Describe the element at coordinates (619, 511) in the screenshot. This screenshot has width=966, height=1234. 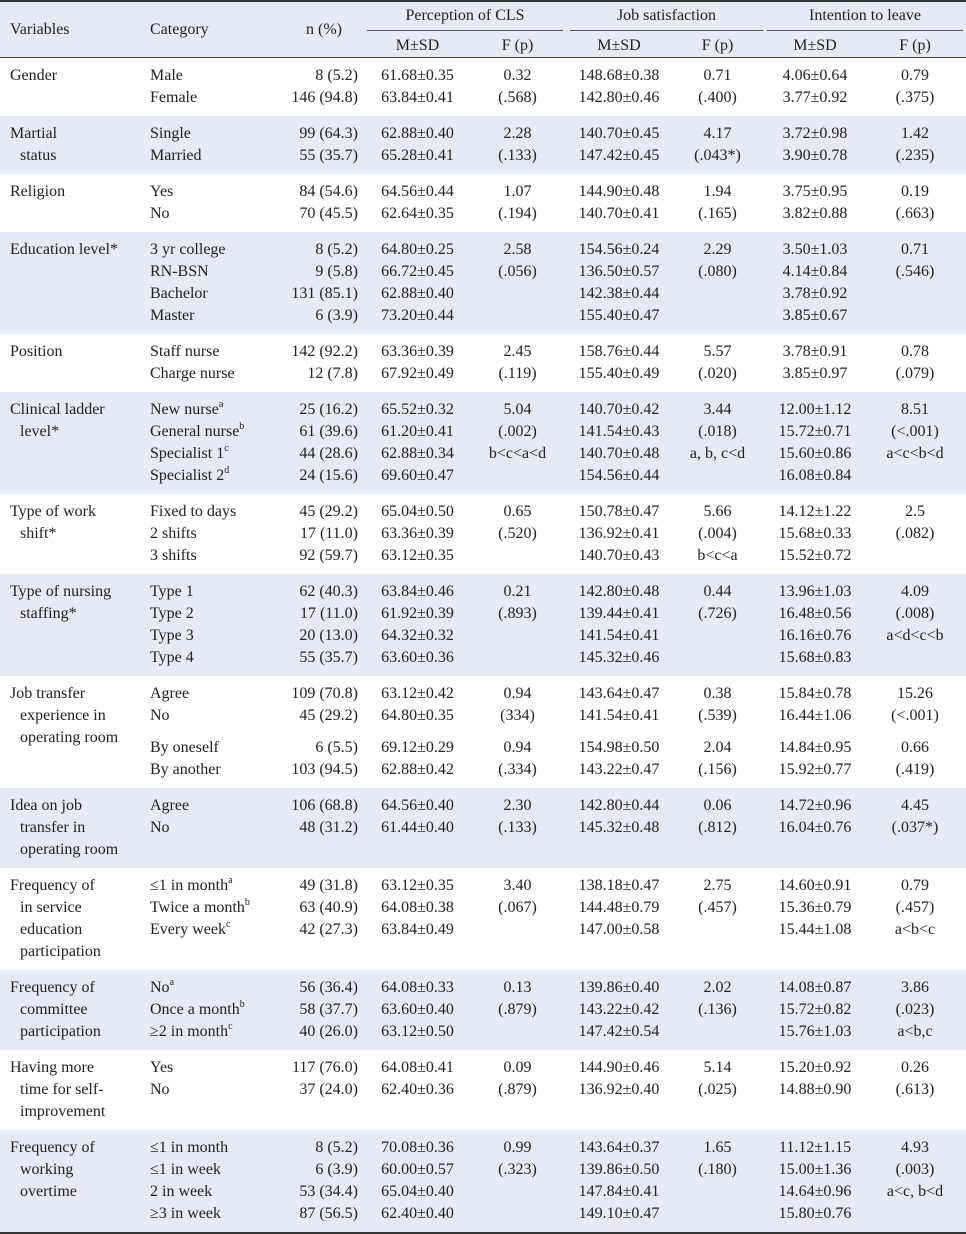
I see `mean-sd: 150.78±0.47` at that location.